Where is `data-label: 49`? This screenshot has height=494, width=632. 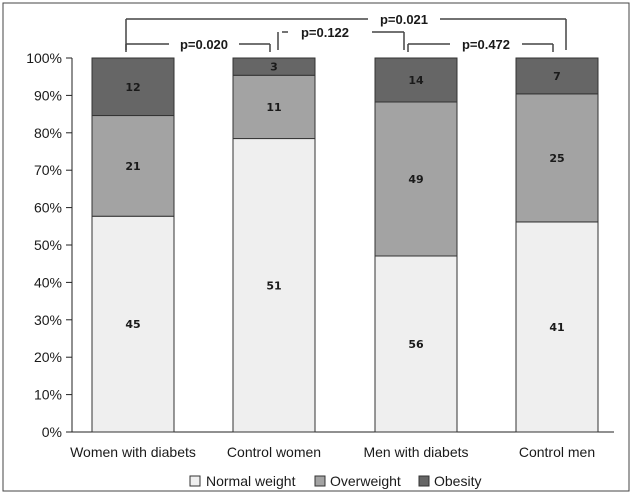 data-label: 49 is located at coordinates (415, 179).